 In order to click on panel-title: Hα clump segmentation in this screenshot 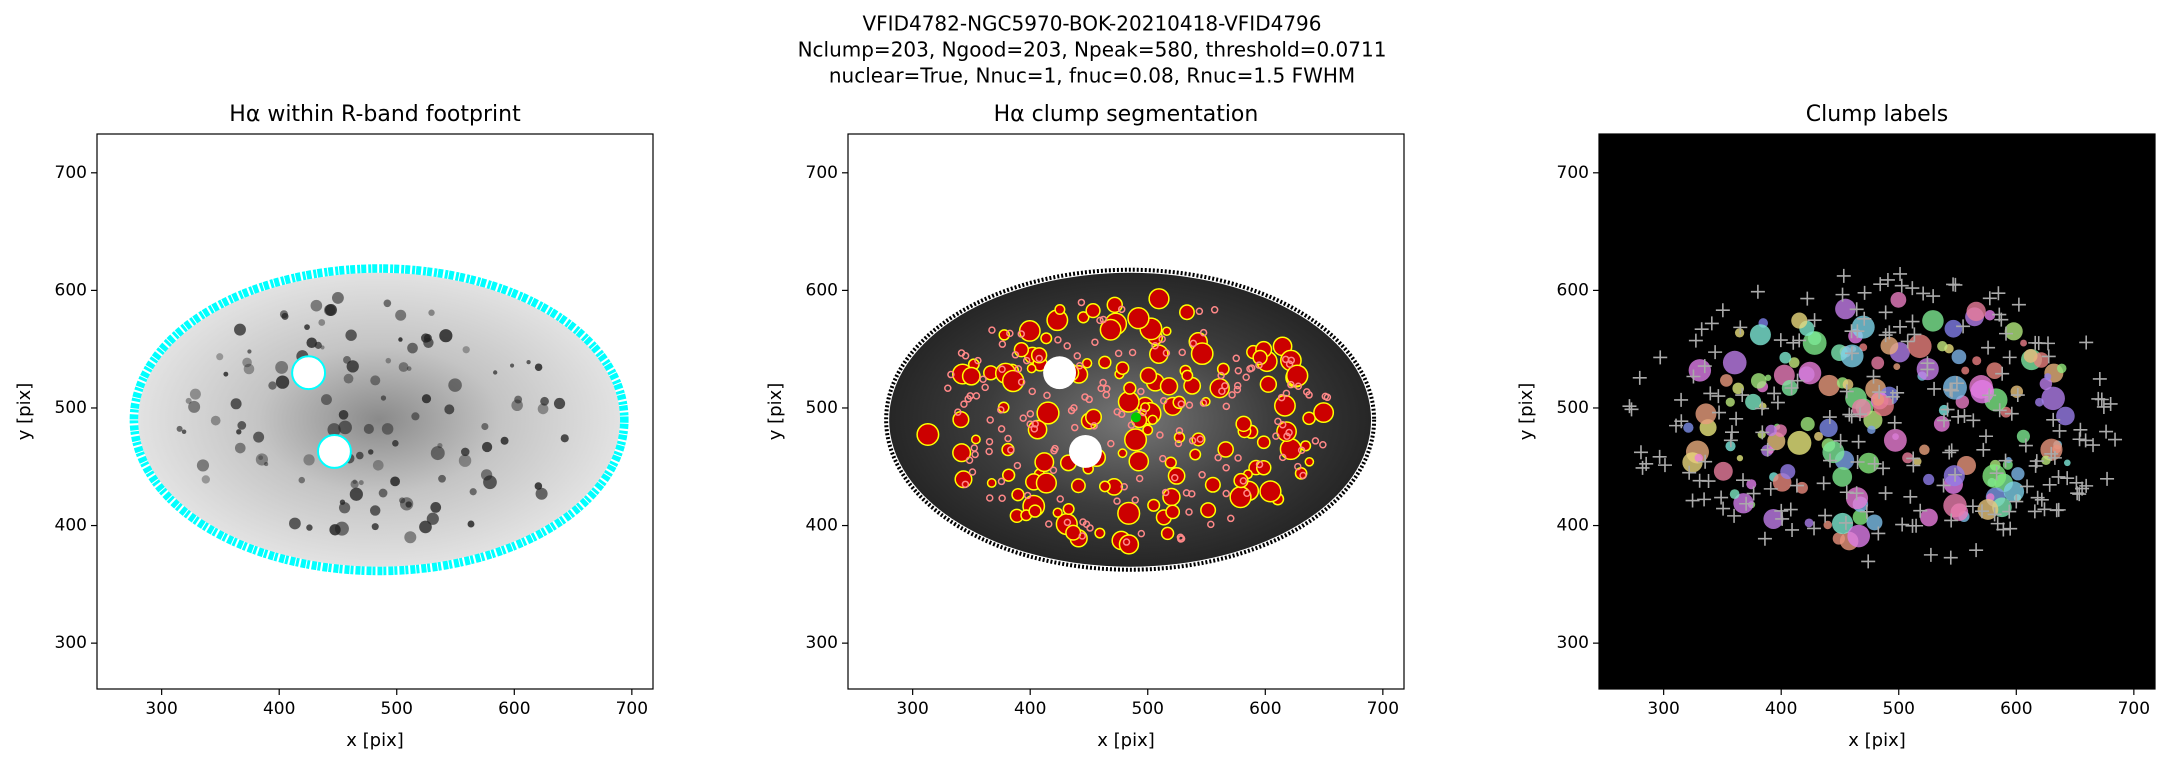, I will do `click(1126, 114)`.